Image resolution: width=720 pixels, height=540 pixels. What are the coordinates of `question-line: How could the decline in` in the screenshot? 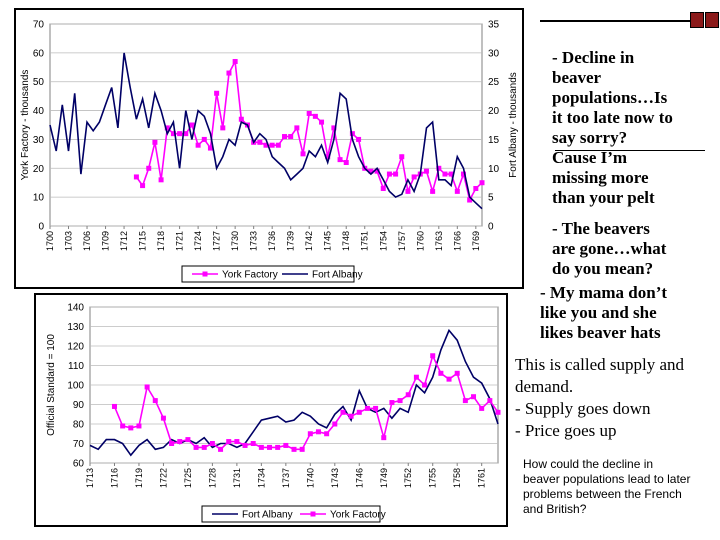 It's located at (588, 464).